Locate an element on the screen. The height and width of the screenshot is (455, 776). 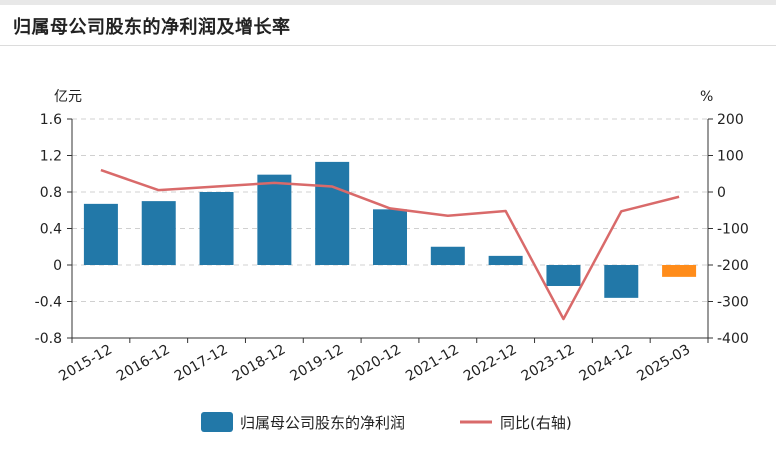
legend-line-label: 同比(右轴) is located at coordinates (536, 423).